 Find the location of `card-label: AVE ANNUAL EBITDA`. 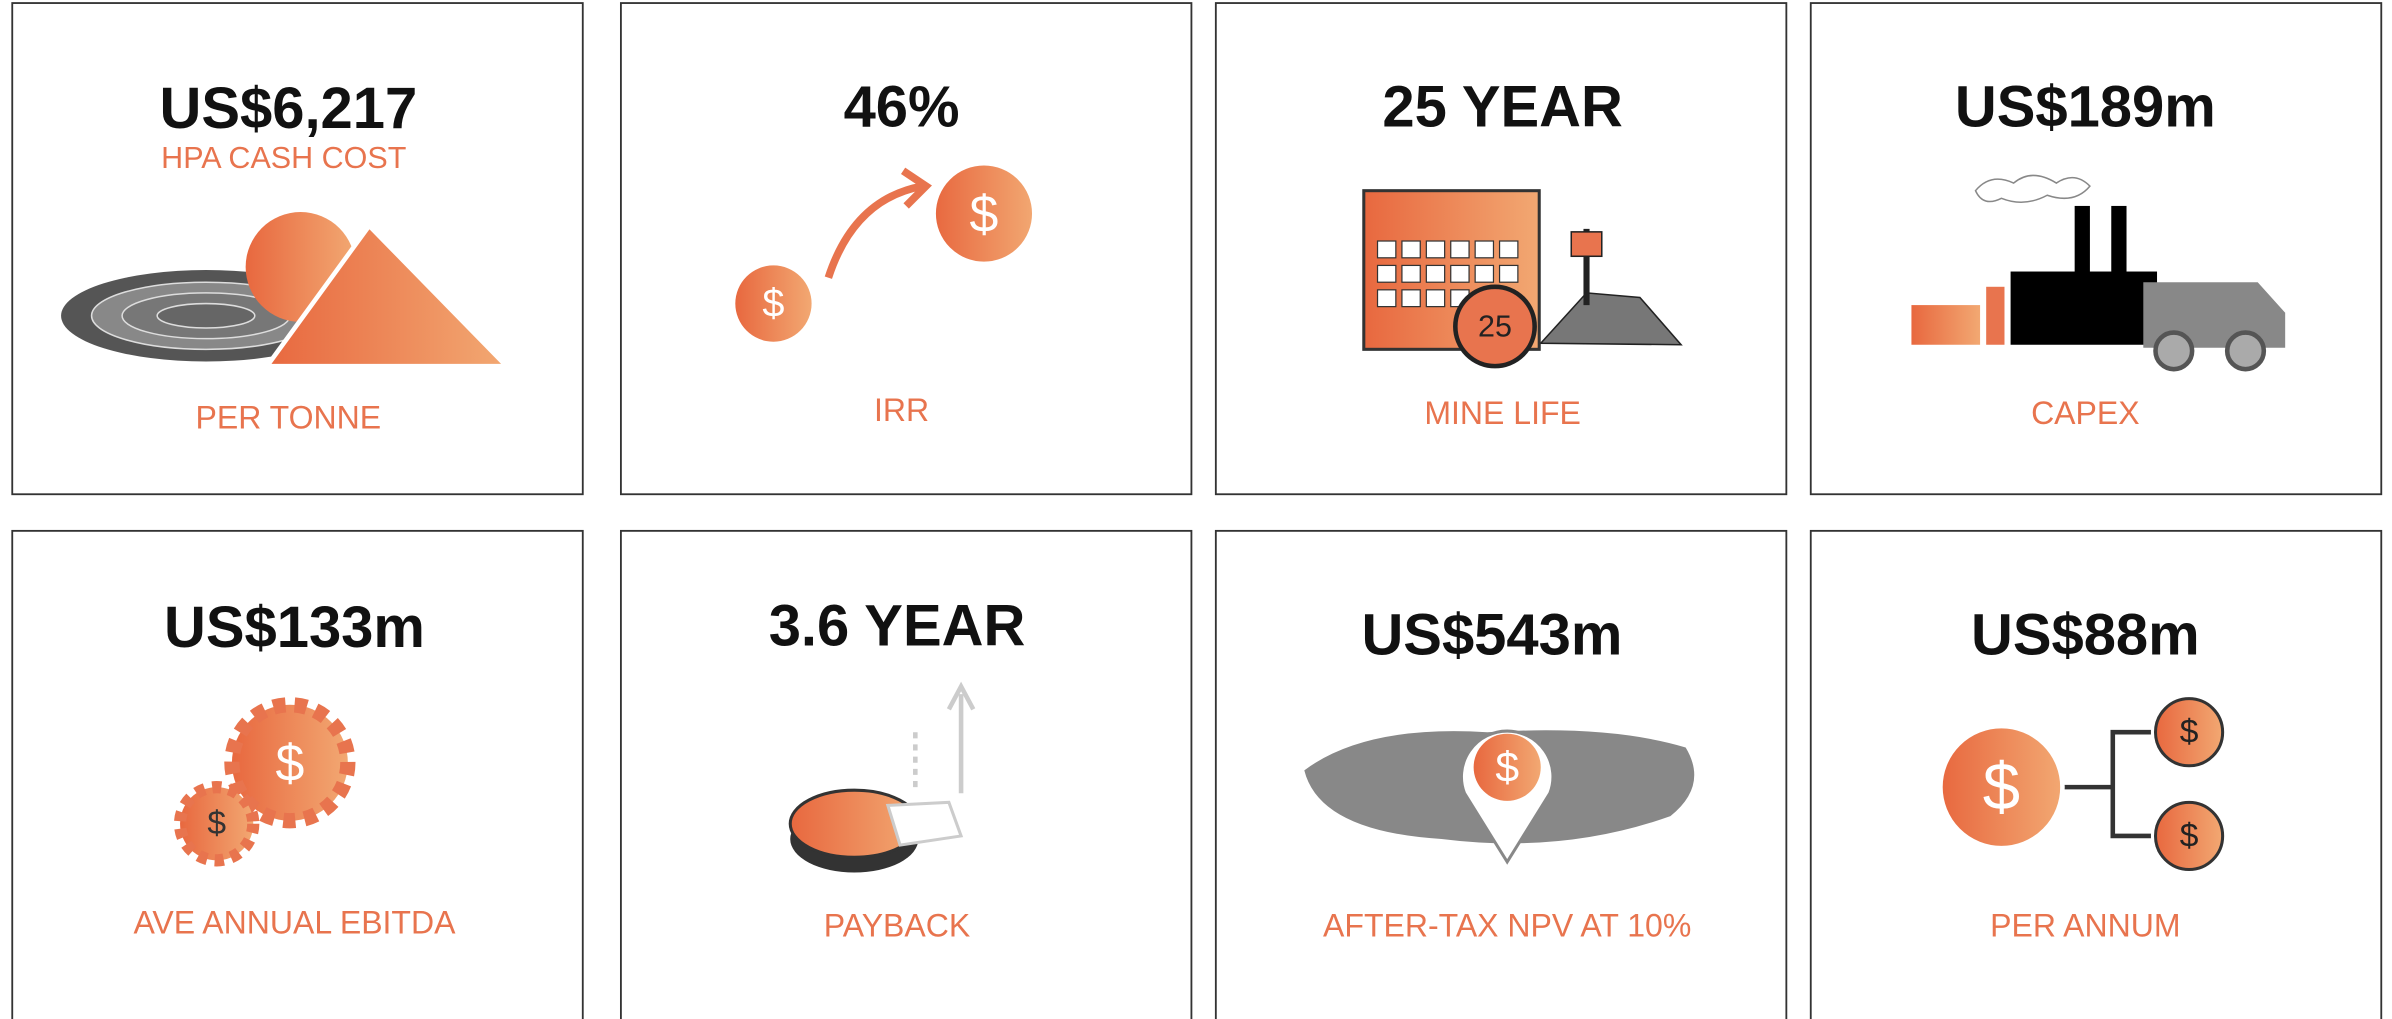

card-label: AVE ANNUAL EBITDA is located at coordinates (294, 923).